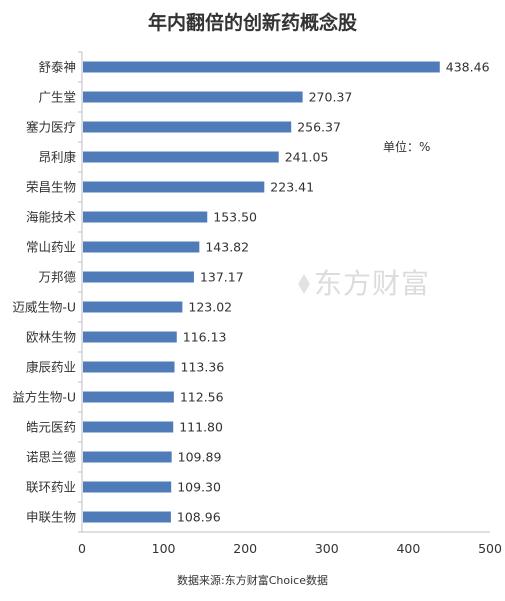 The image size is (505, 601). Describe the element at coordinates (205, 337) in the screenshot. I see `data-label: 116.13` at that location.